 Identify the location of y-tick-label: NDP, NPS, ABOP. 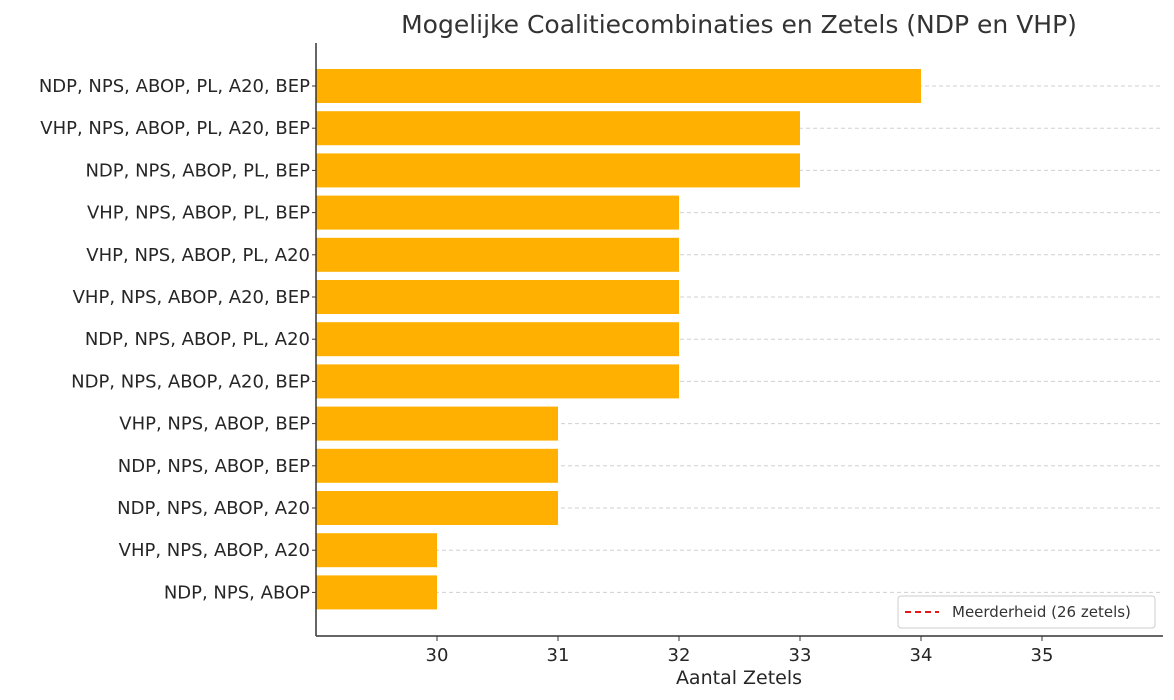
(237, 592).